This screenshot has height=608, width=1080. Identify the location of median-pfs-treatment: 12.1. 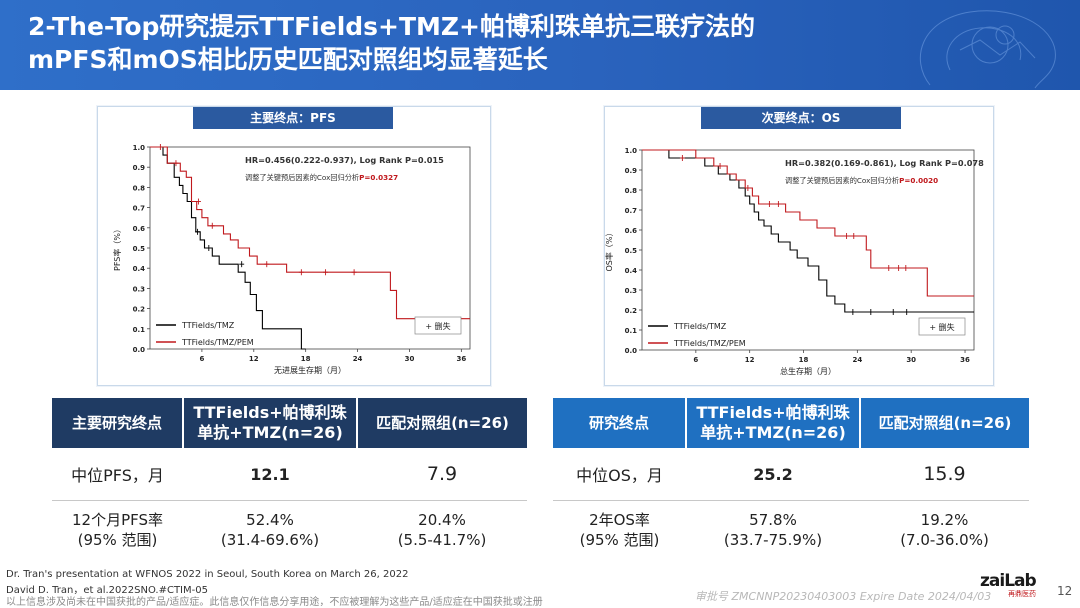
(270, 474).